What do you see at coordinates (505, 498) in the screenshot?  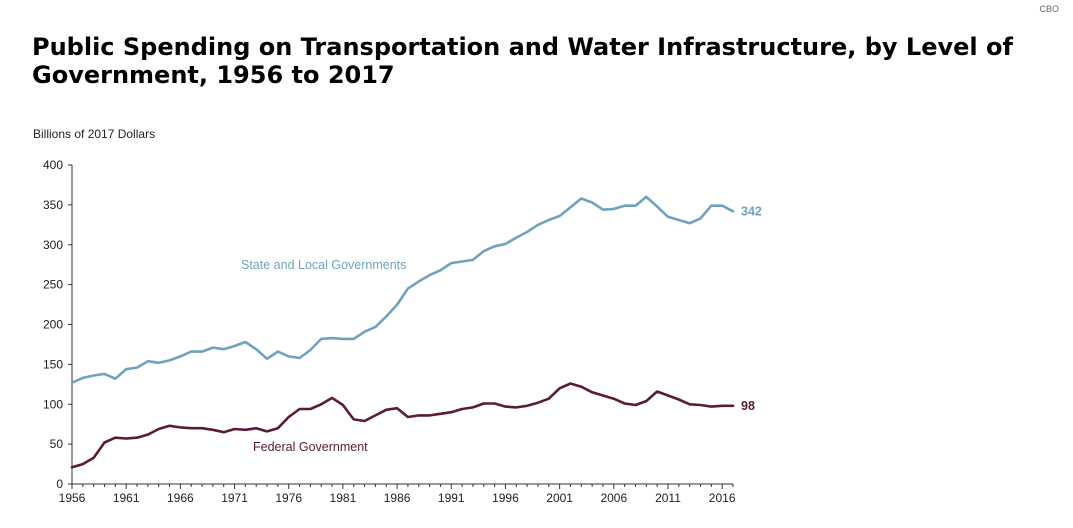 I see `x-tick-label: 1996` at bounding box center [505, 498].